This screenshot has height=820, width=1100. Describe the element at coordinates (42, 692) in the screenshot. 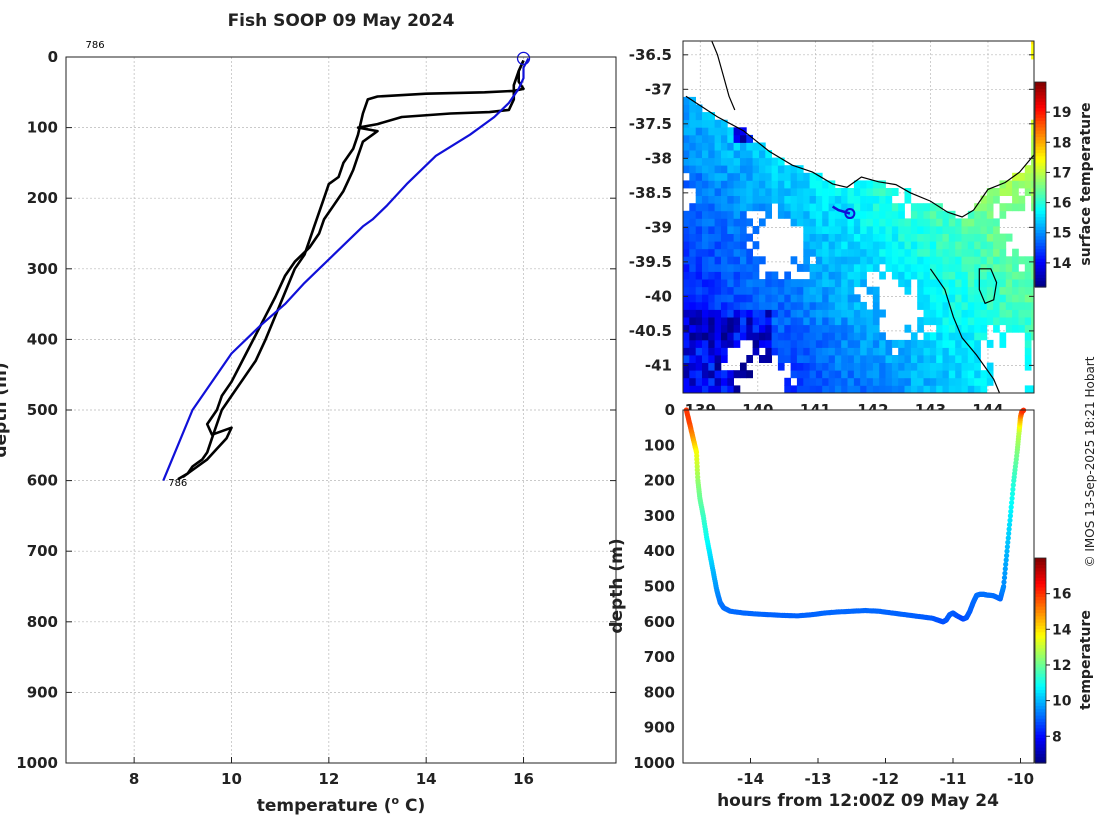

I see `profile-y-tick-label: 900` at that location.